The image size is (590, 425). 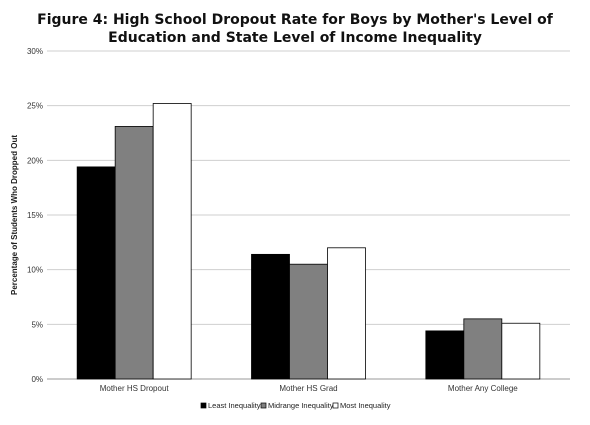 I want to click on y-tick-label: 0%, so click(x=37, y=379).